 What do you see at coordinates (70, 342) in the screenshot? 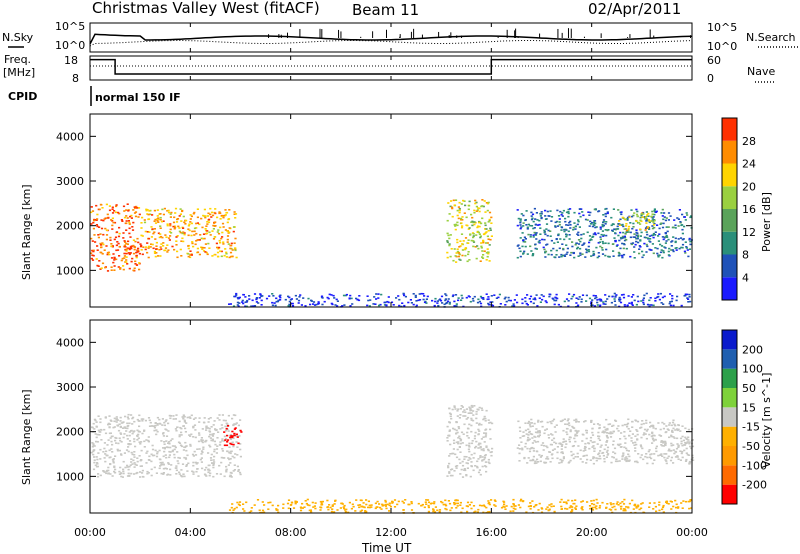
I see `range-tick-label: 4000` at bounding box center [70, 342].